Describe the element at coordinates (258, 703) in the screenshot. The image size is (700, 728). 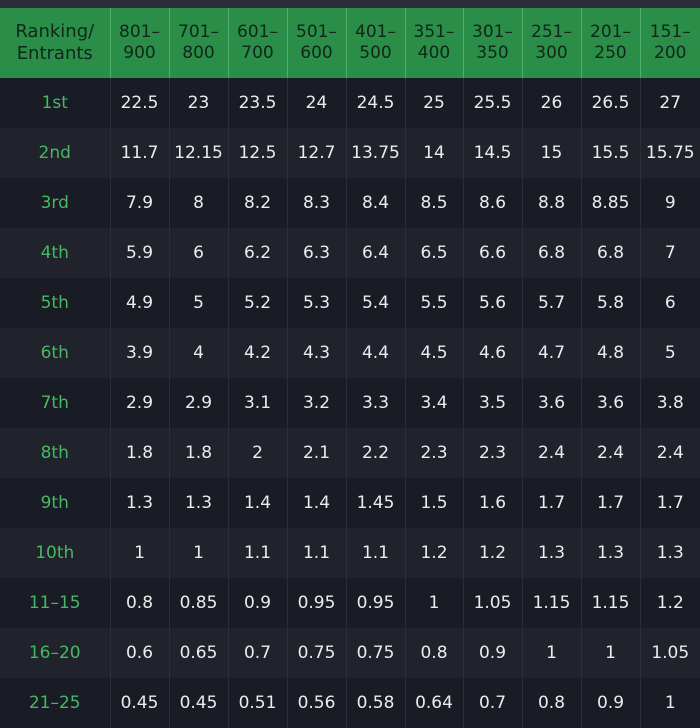
I see `points-cell: 0.51` at that location.